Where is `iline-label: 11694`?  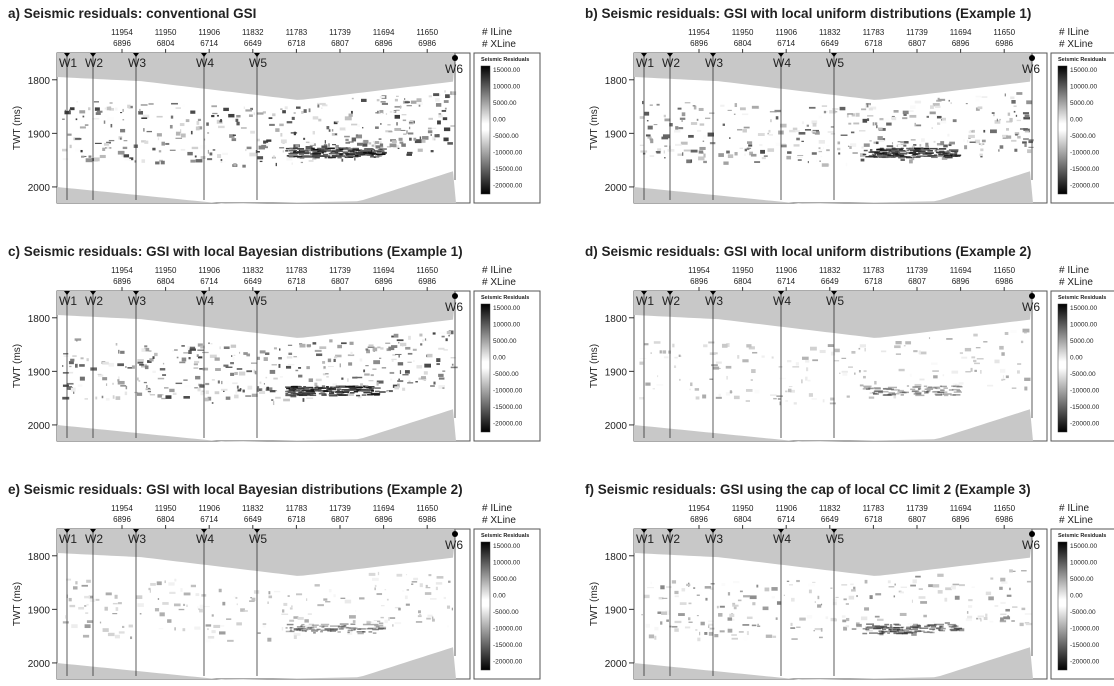
iline-label: 11694 is located at coordinates (961, 270).